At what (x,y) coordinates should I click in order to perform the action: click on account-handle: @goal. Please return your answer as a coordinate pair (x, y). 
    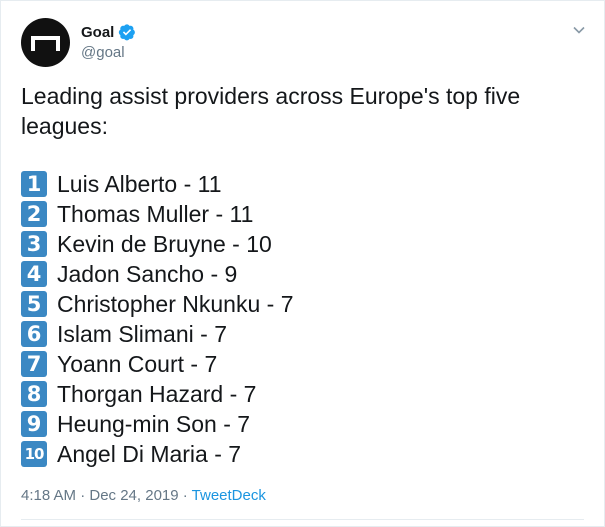
    Looking at the image, I should click on (103, 52).